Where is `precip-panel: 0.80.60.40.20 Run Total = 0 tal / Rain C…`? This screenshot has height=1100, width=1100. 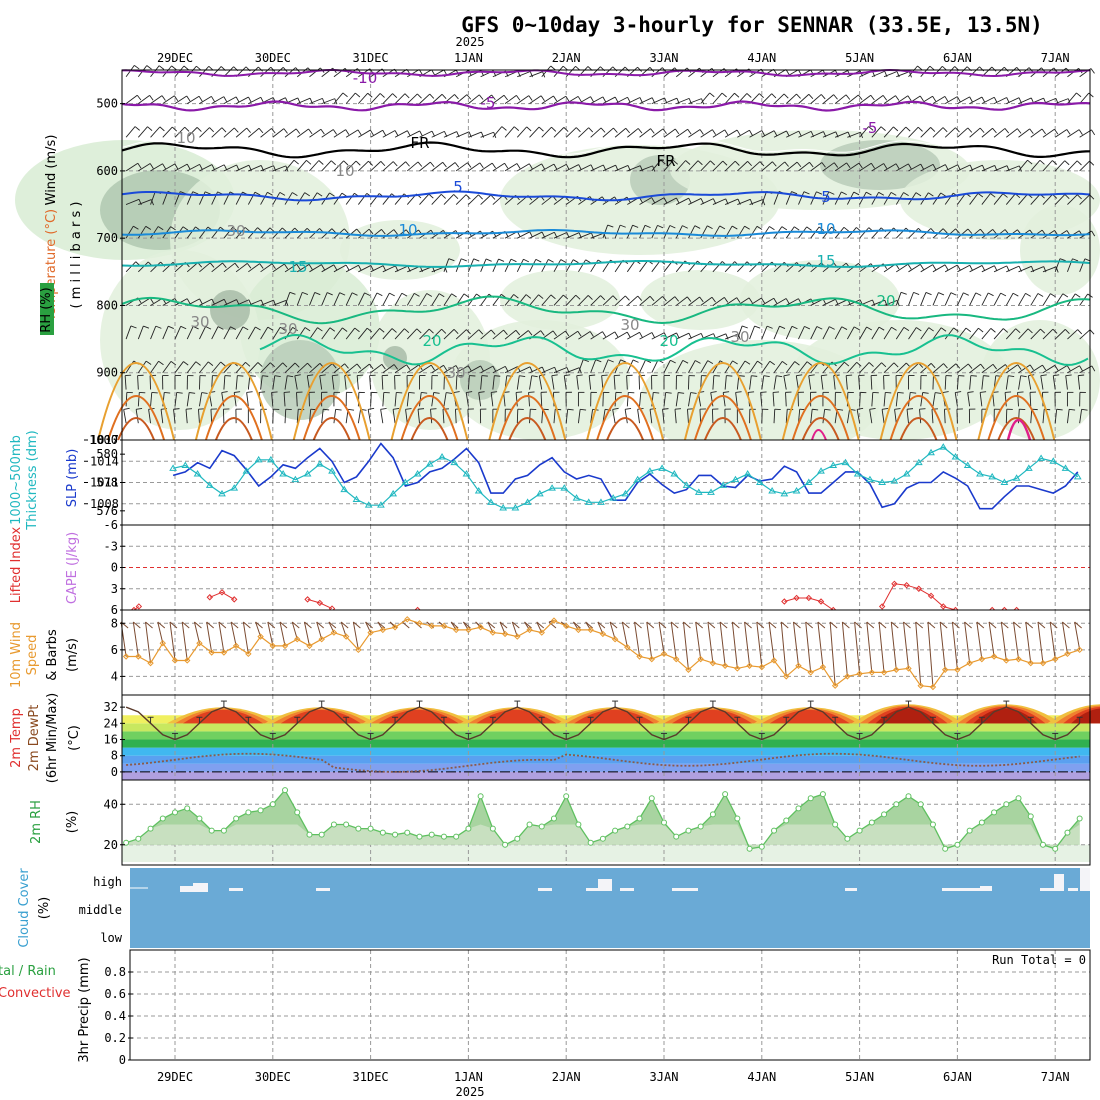
precip-panel: 0.80.60.40.20 Run Total = 0 tal / Rain C… is located at coordinates (545, 1008).